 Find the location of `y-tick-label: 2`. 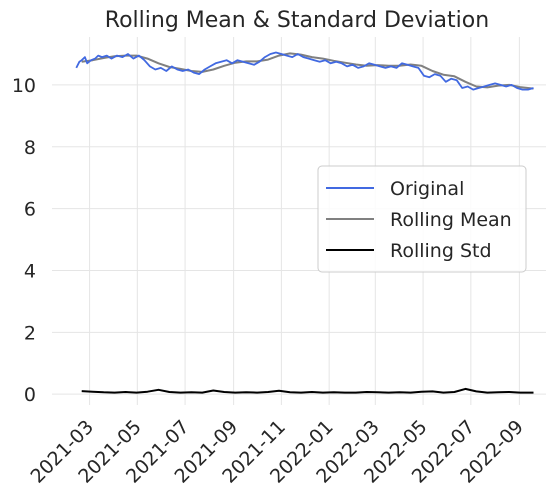

y-tick-label: 2 is located at coordinates (30, 333).